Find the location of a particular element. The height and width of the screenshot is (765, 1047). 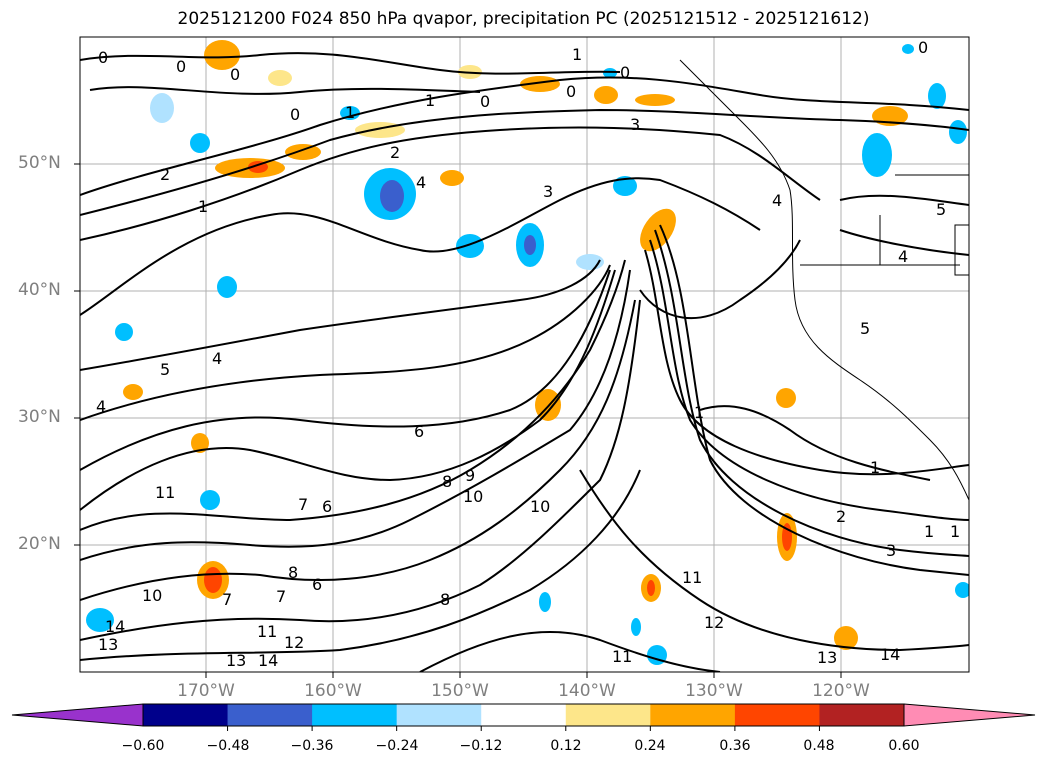

lat-label-50n: 50°N is located at coordinates (39, 163).